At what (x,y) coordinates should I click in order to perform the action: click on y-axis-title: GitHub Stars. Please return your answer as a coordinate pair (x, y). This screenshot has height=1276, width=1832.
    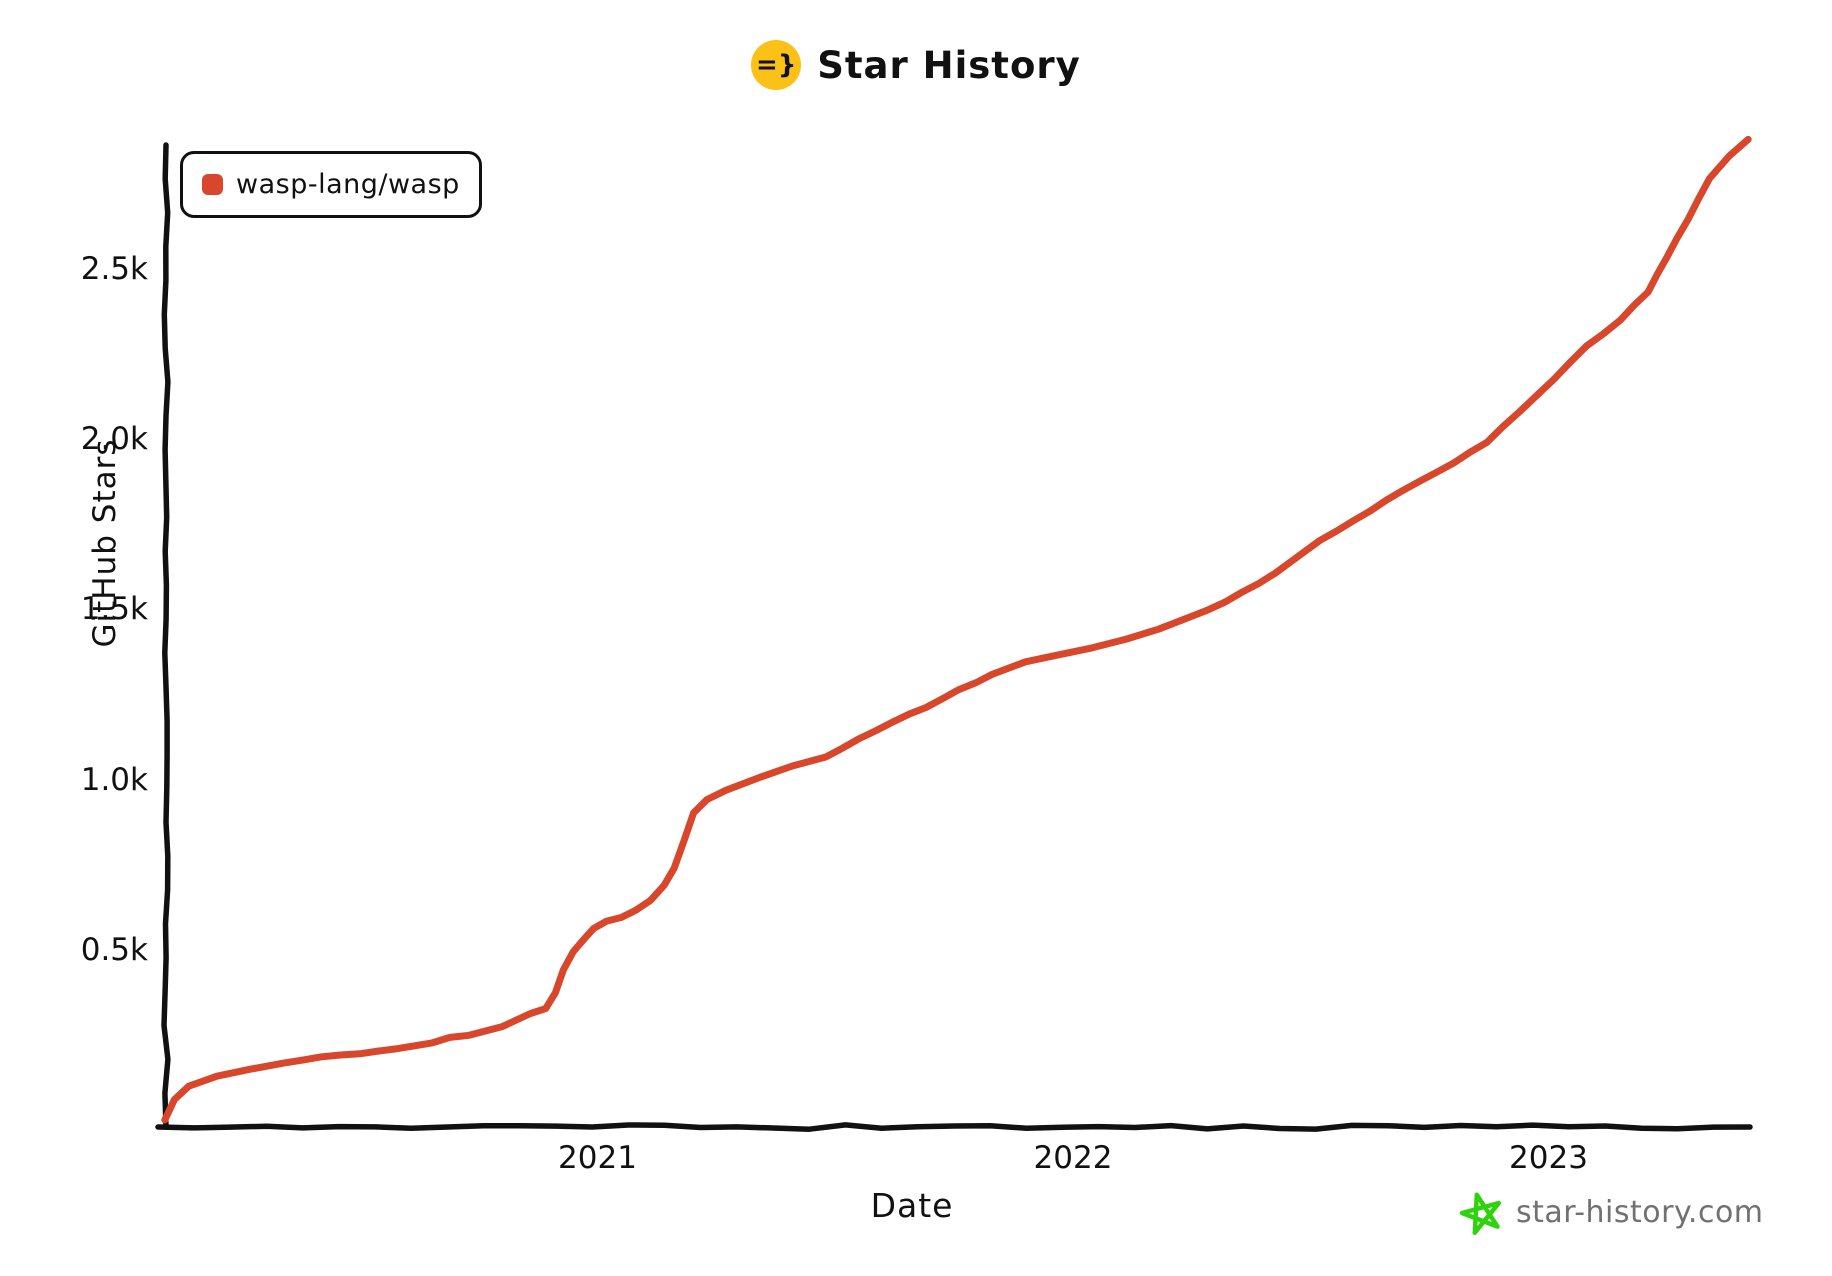
    Looking at the image, I should click on (105, 543).